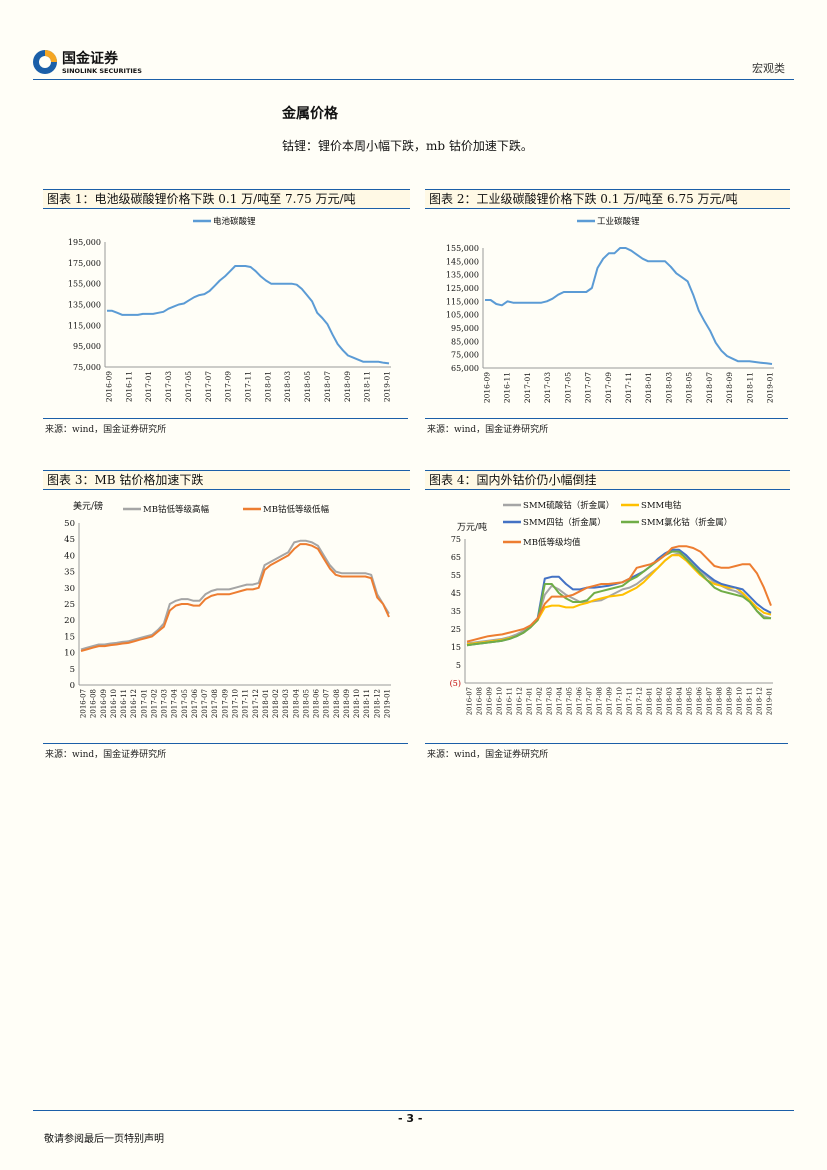  I want to click on y-tick-label: 115,000, so click(84, 325).